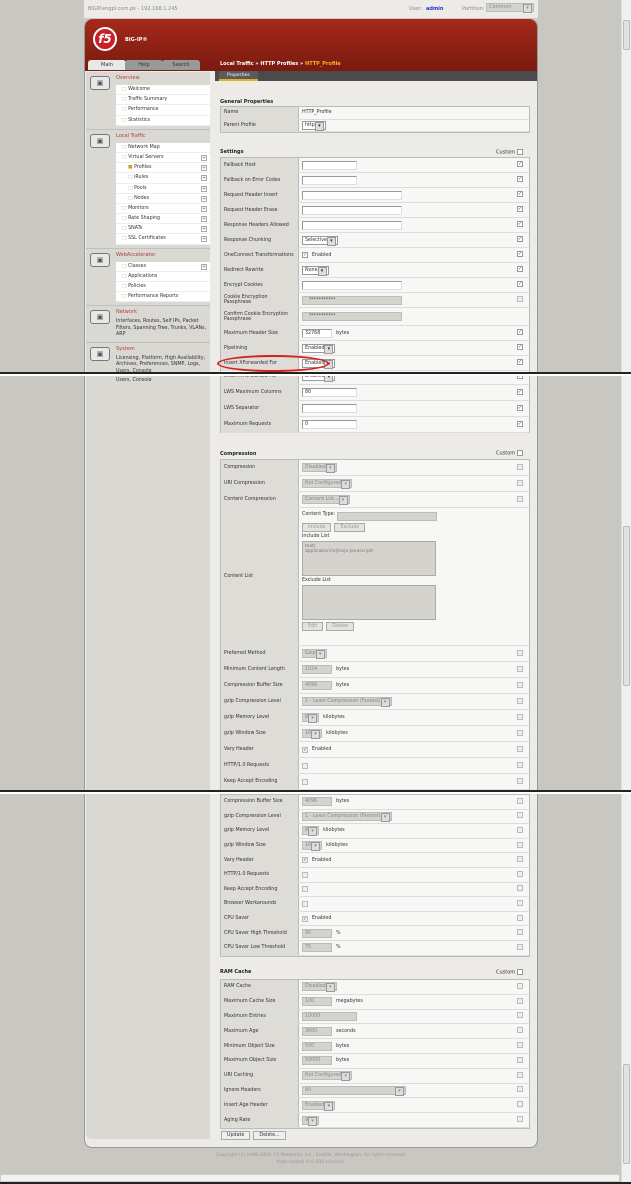  I want to click on horizontal-scrollbar, so click(310, 1178).